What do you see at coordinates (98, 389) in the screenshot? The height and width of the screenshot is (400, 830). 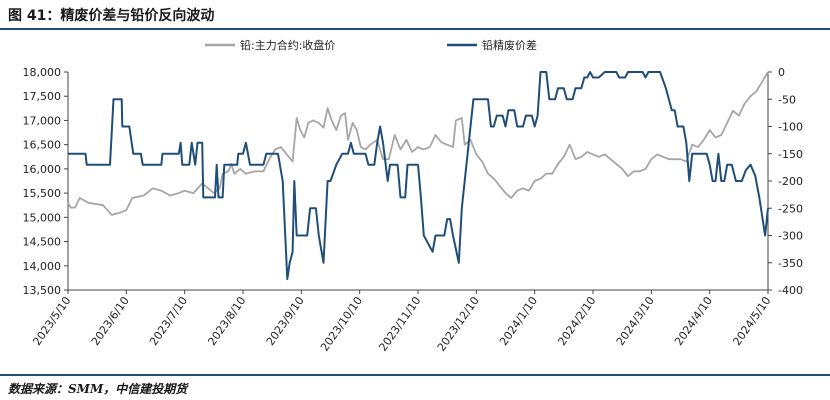 I see `source-note: 数据来源：SMM，中信建投期货` at bounding box center [98, 389].